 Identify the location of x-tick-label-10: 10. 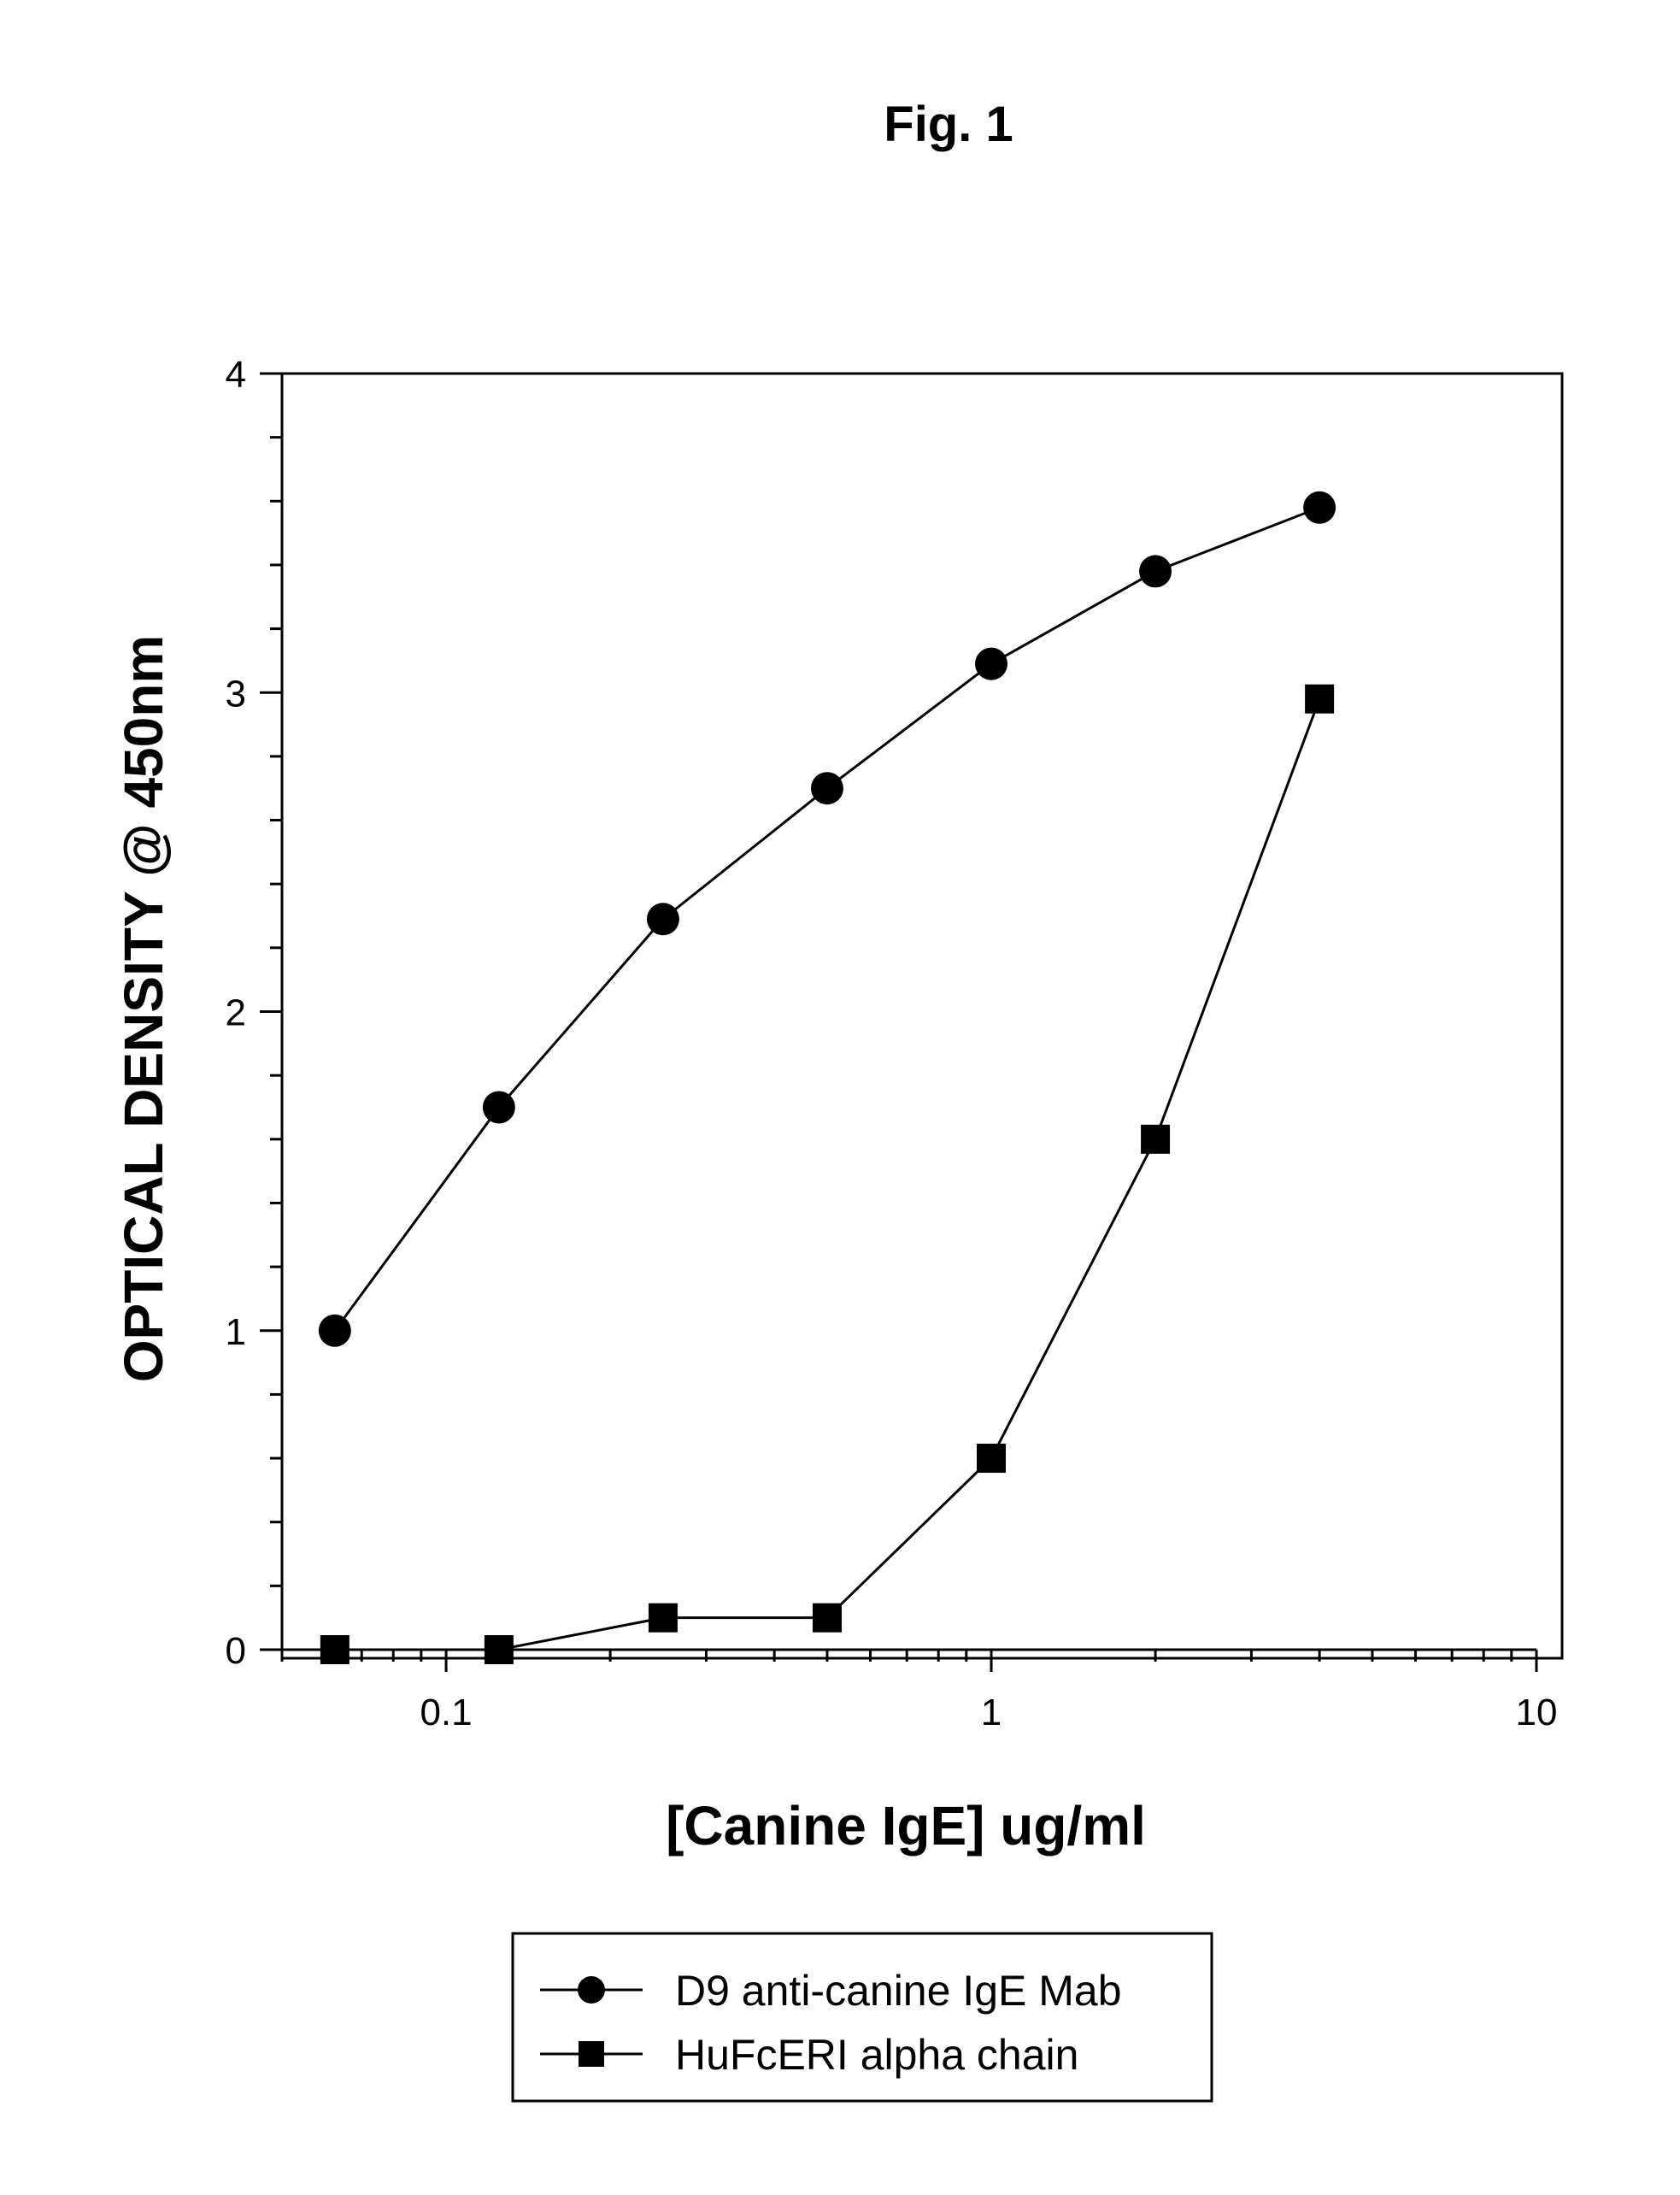
(1537, 1713).